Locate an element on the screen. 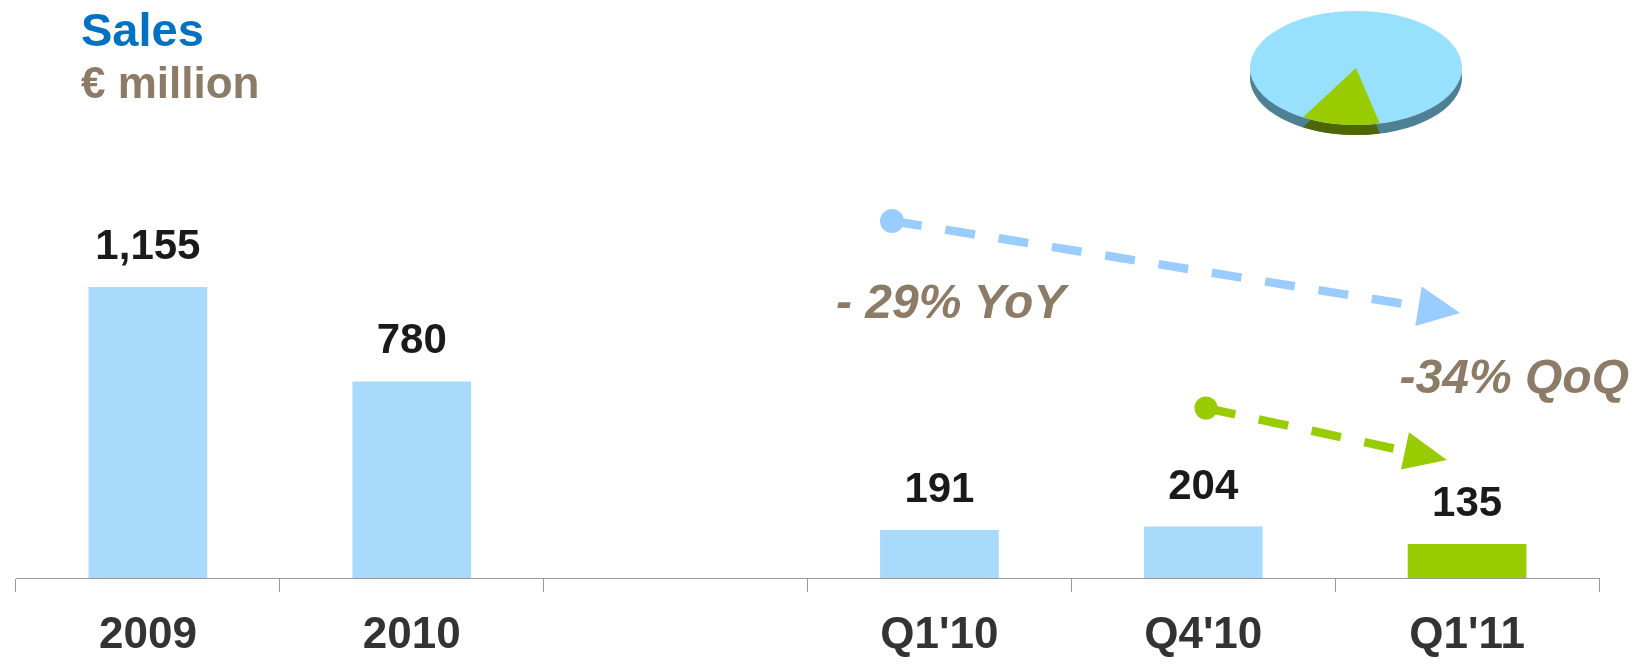  data-label: 135 is located at coordinates (1467, 501).